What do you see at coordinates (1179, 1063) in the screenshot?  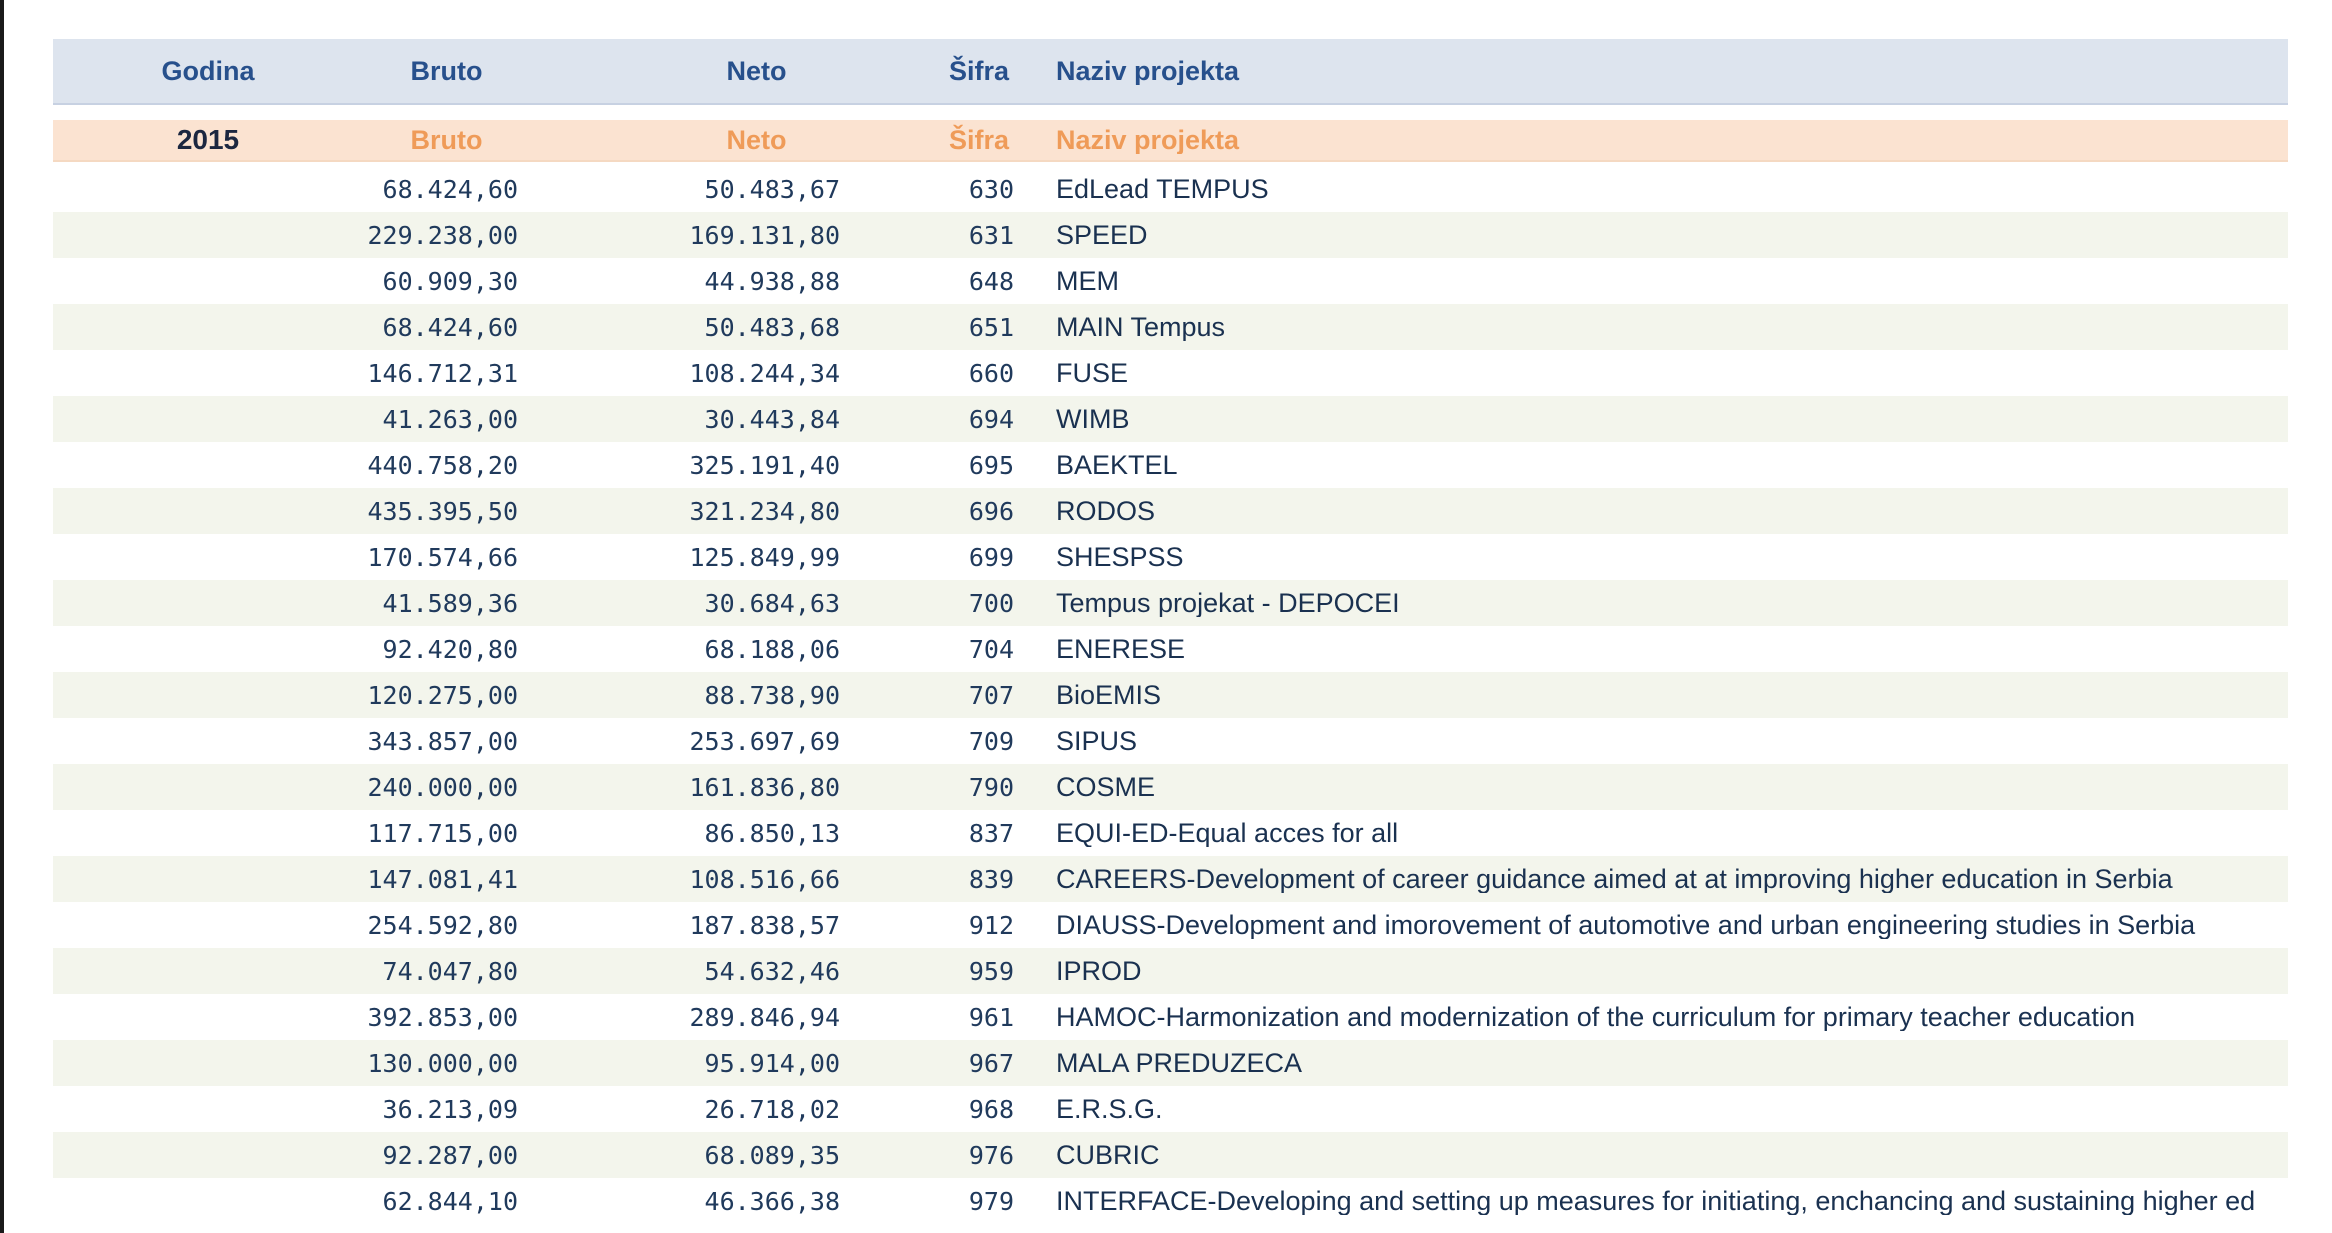 I see `cell-naziv: MALA PREDUZECA` at bounding box center [1179, 1063].